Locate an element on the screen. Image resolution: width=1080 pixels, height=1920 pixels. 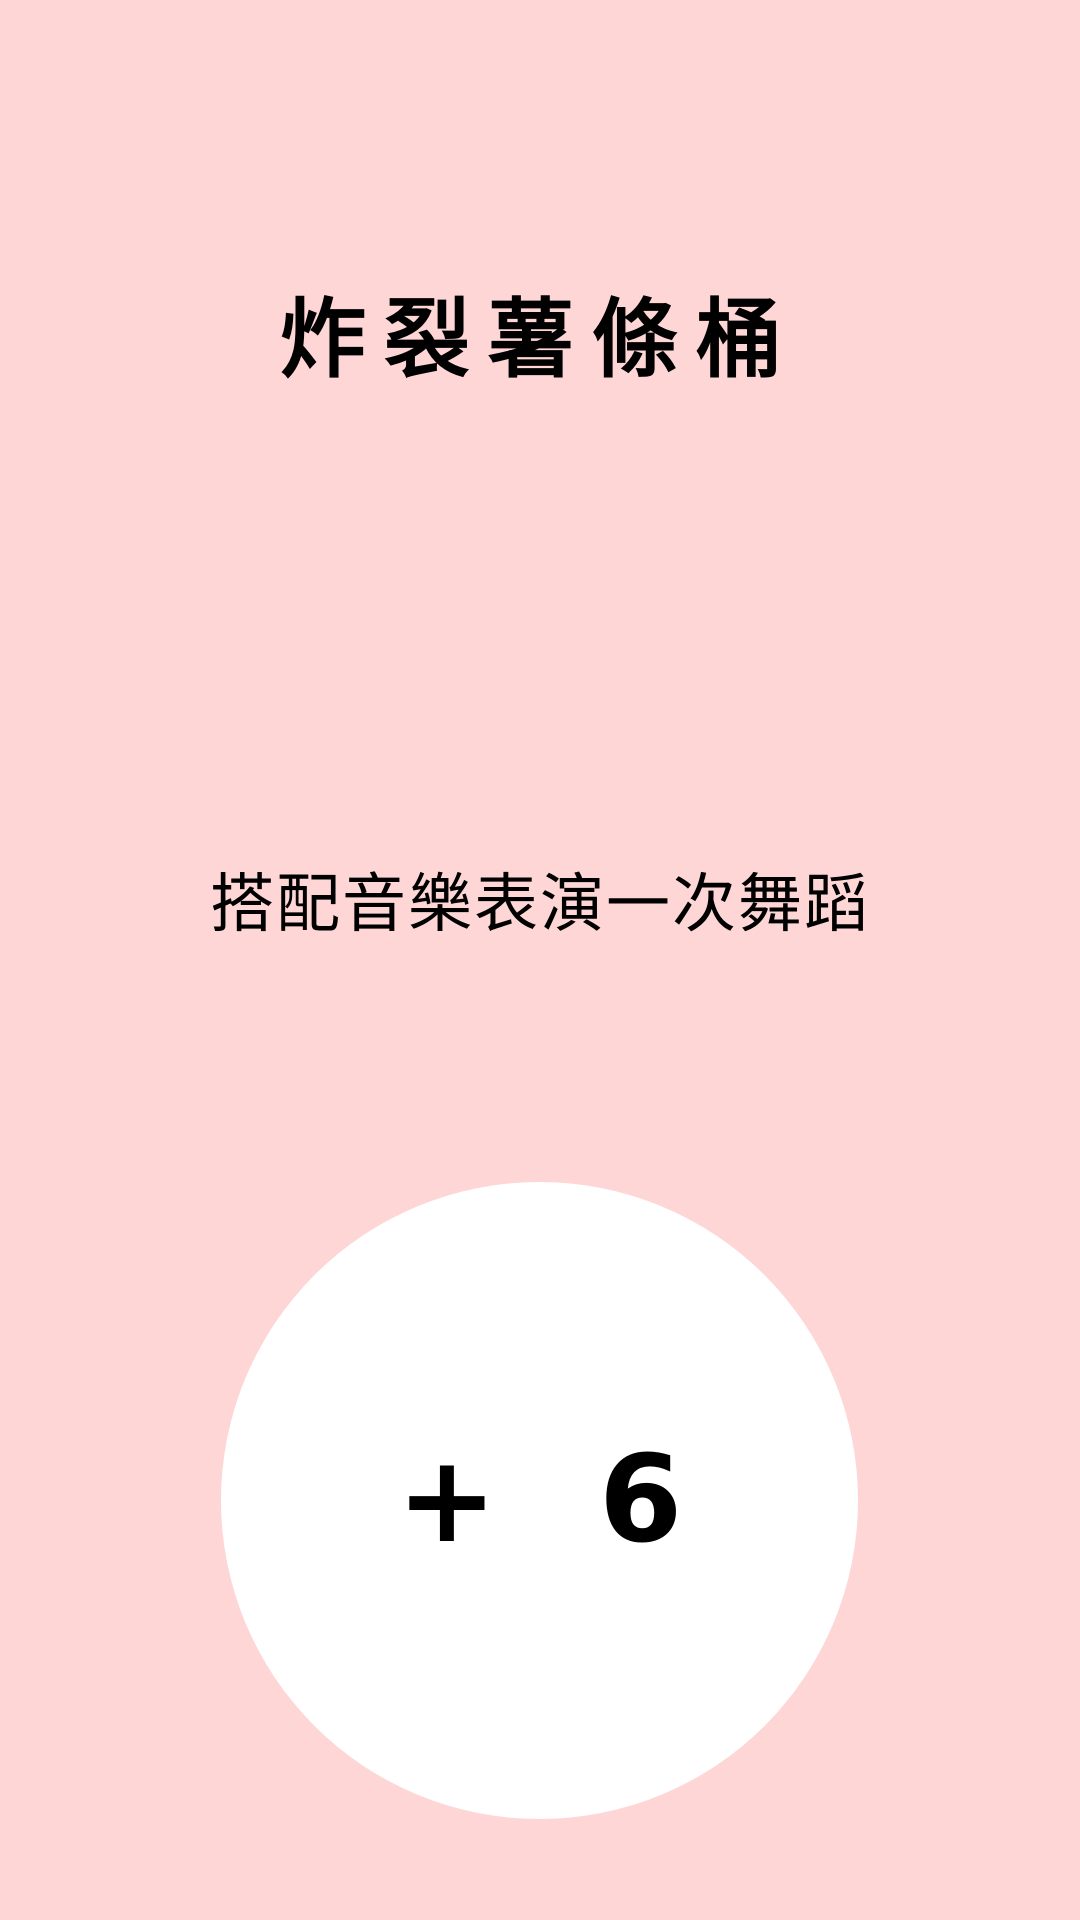
score-value: + 6 is located at coordinates (554, 1500).